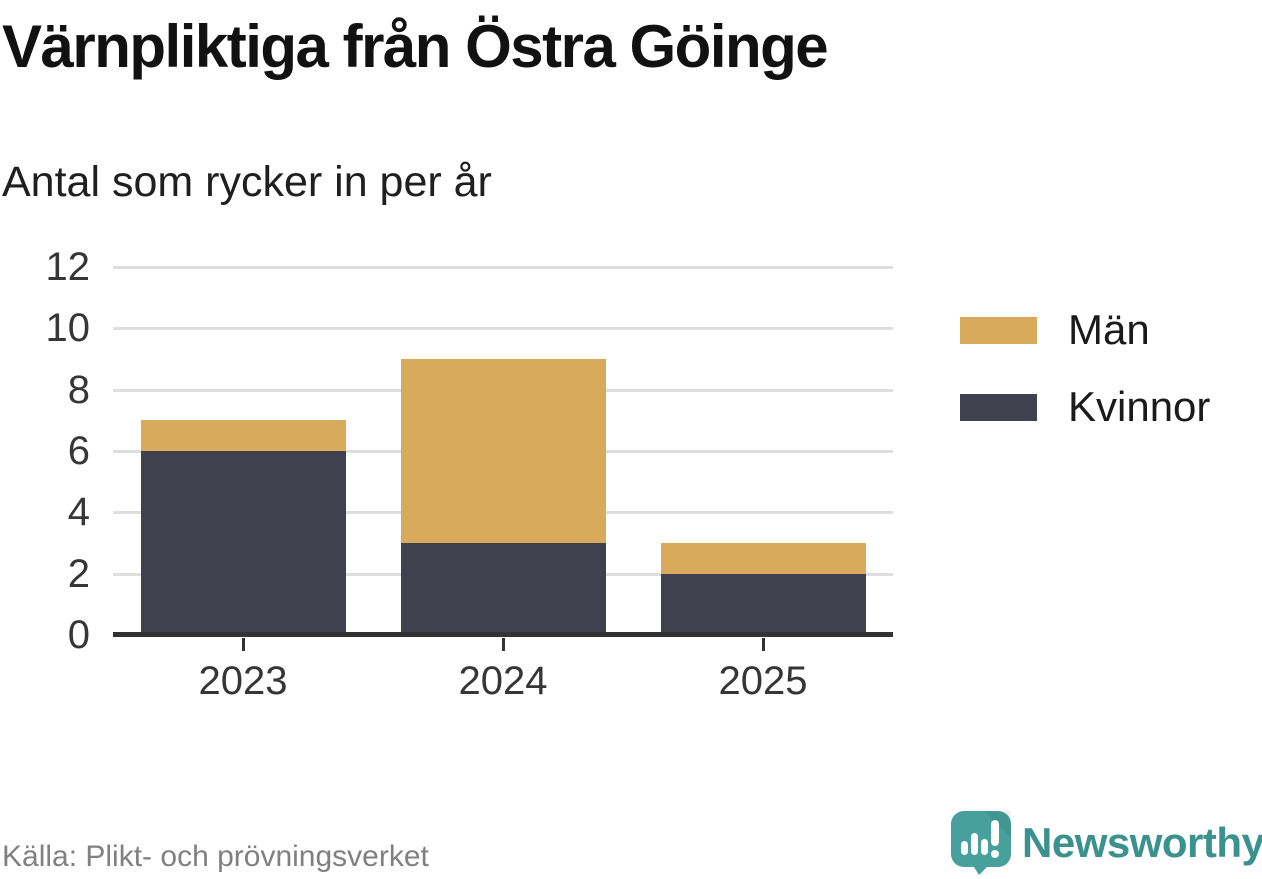  What do you see at coordinates (763, 681) in the screenshot?
I see `x-axis-label: 2025` at bounding box center [763, 681].